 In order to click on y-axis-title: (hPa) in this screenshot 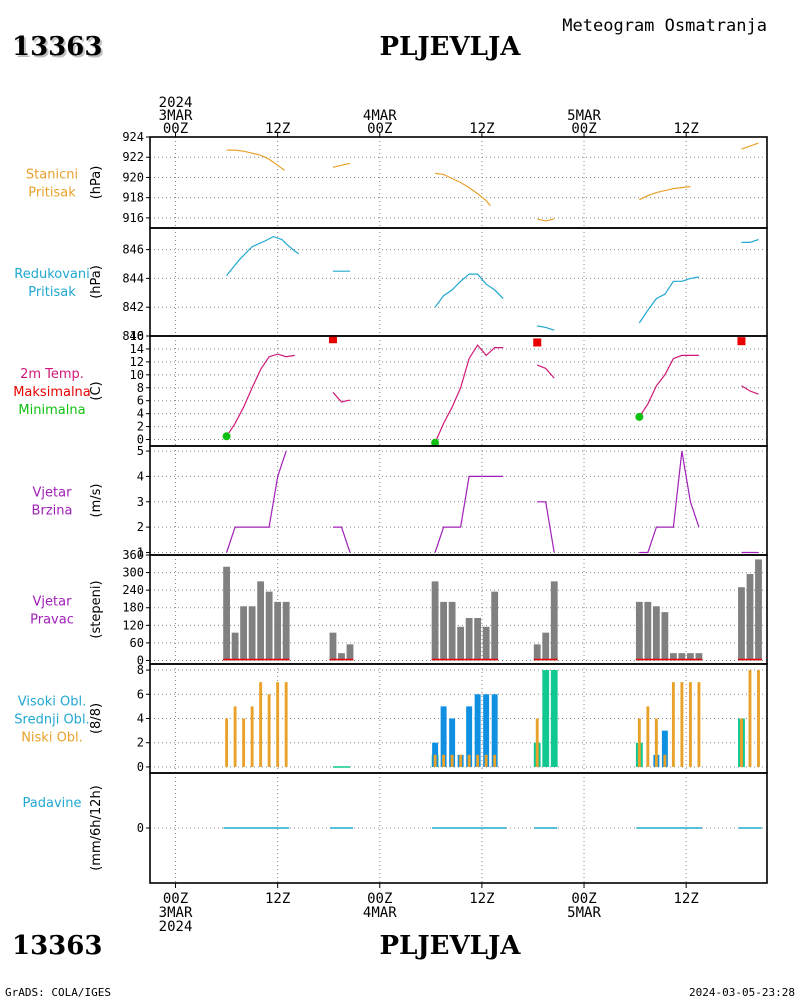, I will do `click(96, 183)`.